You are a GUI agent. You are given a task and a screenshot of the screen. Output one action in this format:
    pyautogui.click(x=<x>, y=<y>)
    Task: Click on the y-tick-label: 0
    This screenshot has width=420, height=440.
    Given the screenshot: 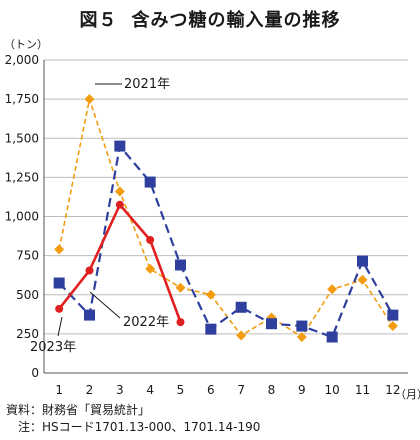 What is the action you would take?
    pyautogui.click(x=35, y=373)
    